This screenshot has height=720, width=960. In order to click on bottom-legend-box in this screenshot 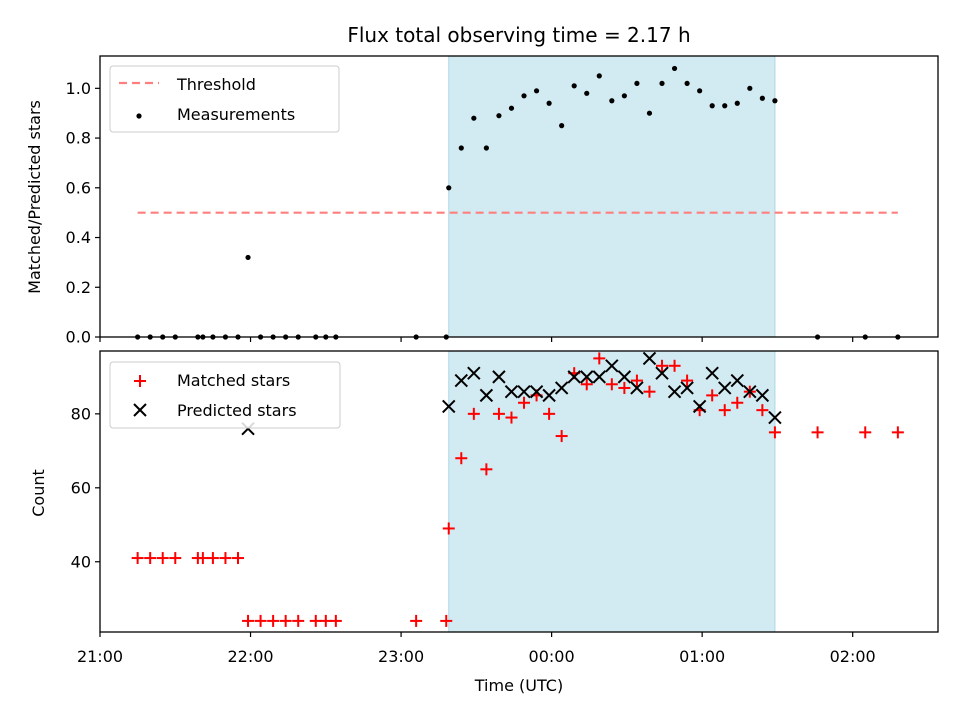, I will do `click(225, 395)`.